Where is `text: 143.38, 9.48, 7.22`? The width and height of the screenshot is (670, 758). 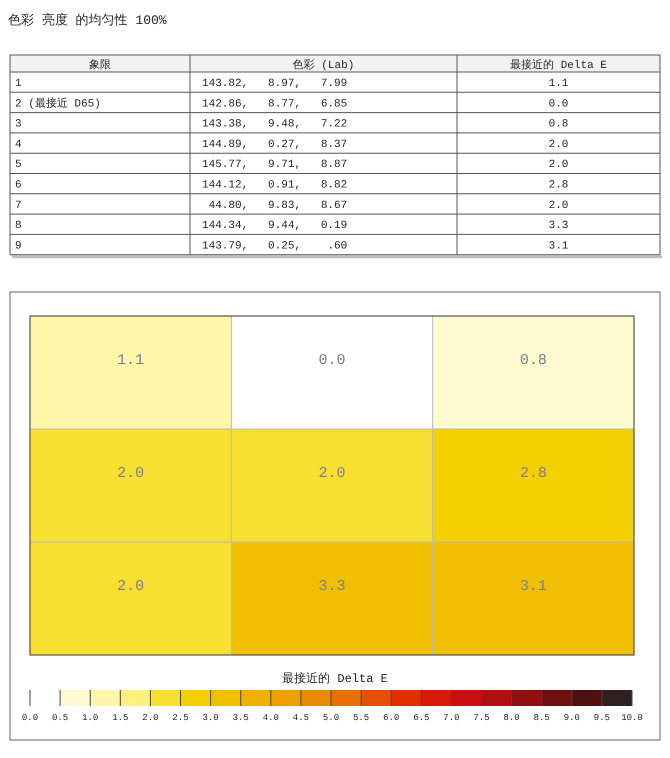 text: 143.38, 9.48, 7.22 is located at coordinates (275, 124).